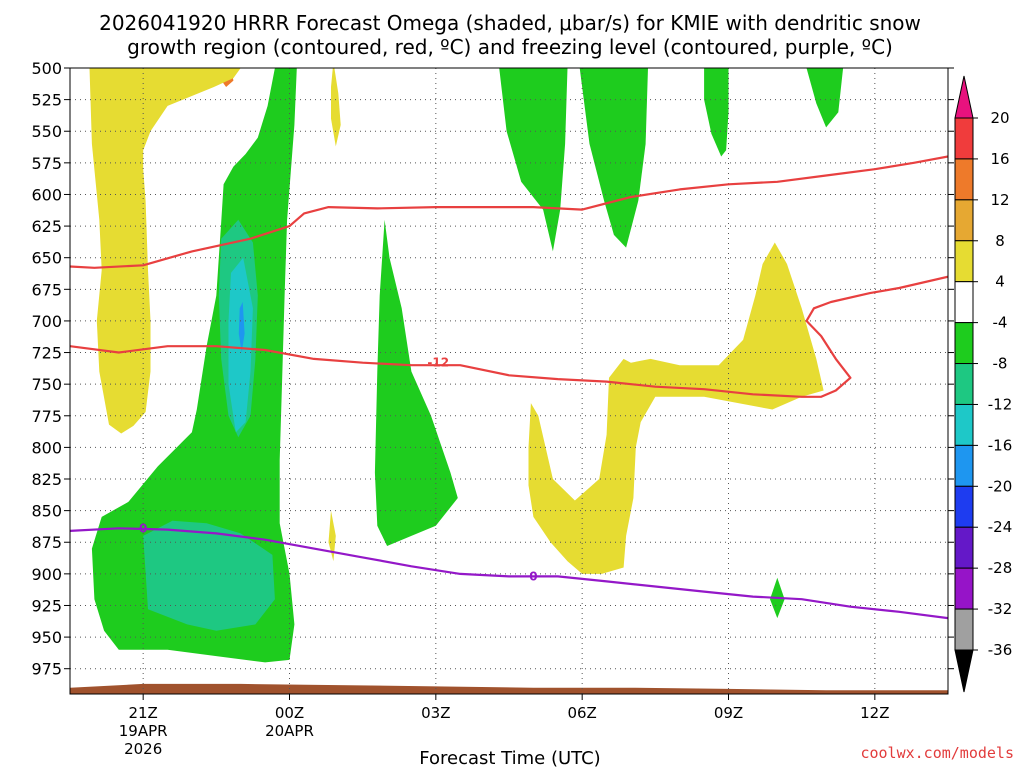 Image resolution: width=1024 pixels, height=768 pixels. What do you see at coordinates (999, 200) in the screenshot?
I see `colorbar-tick-label-2: 12` at bounding box center [999, 200].